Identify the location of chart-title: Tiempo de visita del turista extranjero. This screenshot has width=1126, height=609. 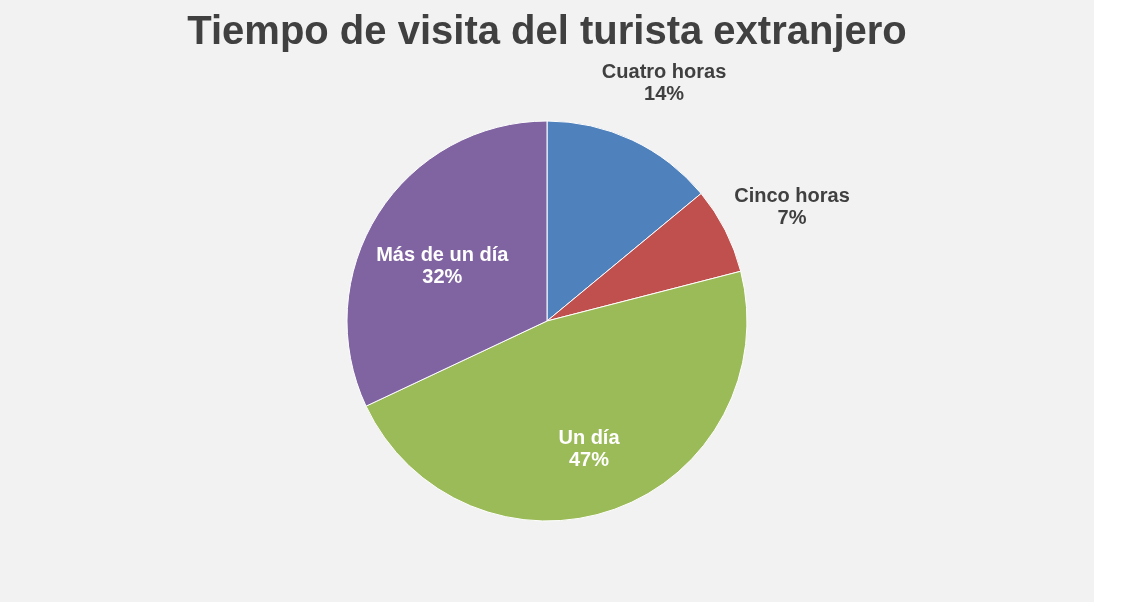
(547, 30).